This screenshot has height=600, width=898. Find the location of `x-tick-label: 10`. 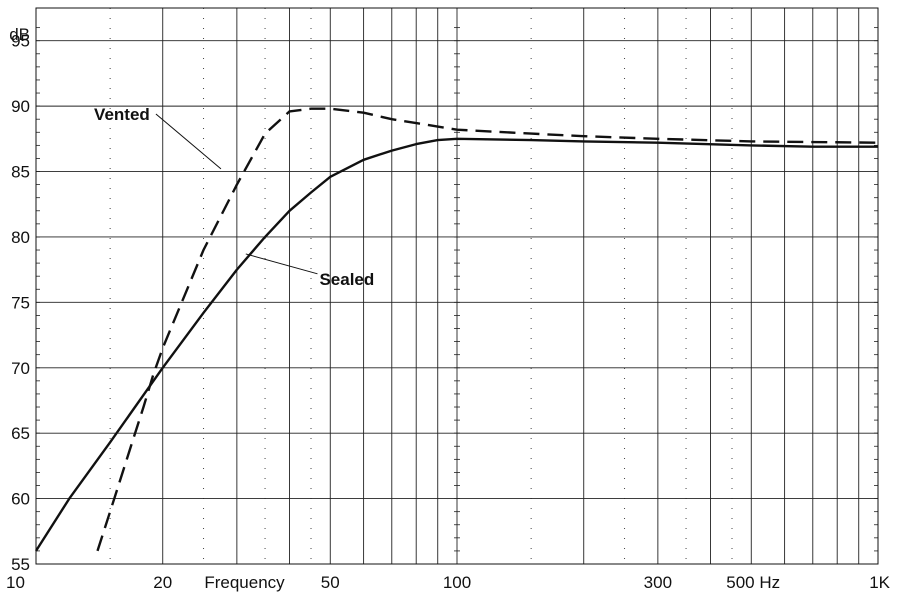

x-tick-label: 10 is located at coordinates (15, 582).